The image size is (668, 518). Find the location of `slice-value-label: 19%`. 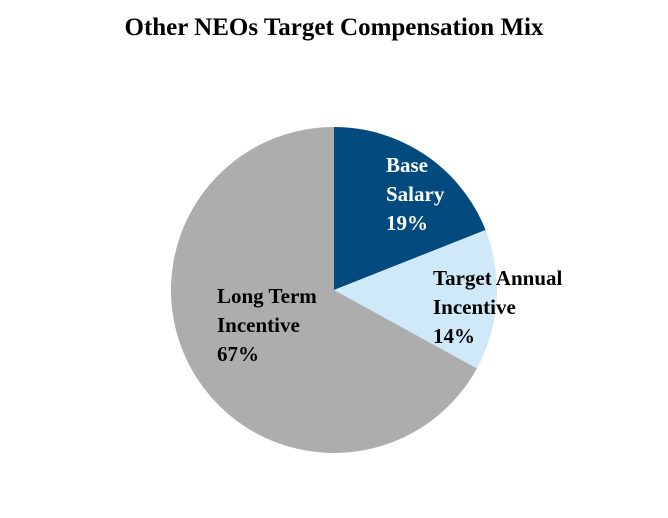

slice-value-label: 19% is located at coordinates (407, 223).